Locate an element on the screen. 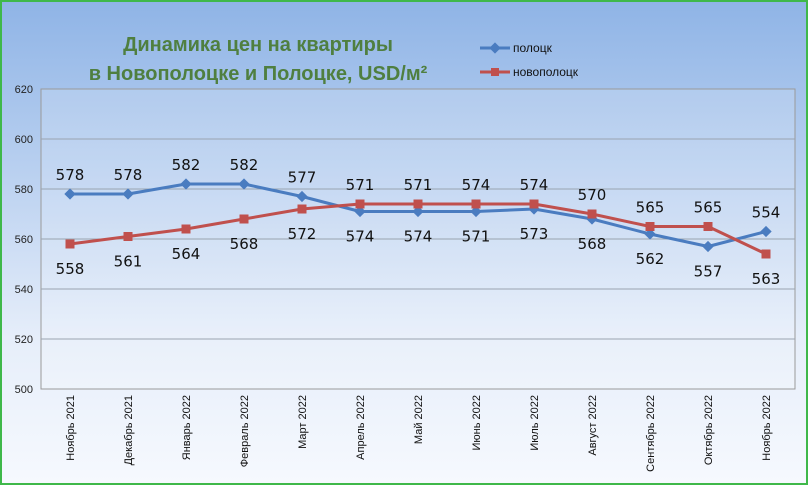 The height and width of the screenshot is (485, 808). y-tick-label: 520 is located at coordinates (24, 340).